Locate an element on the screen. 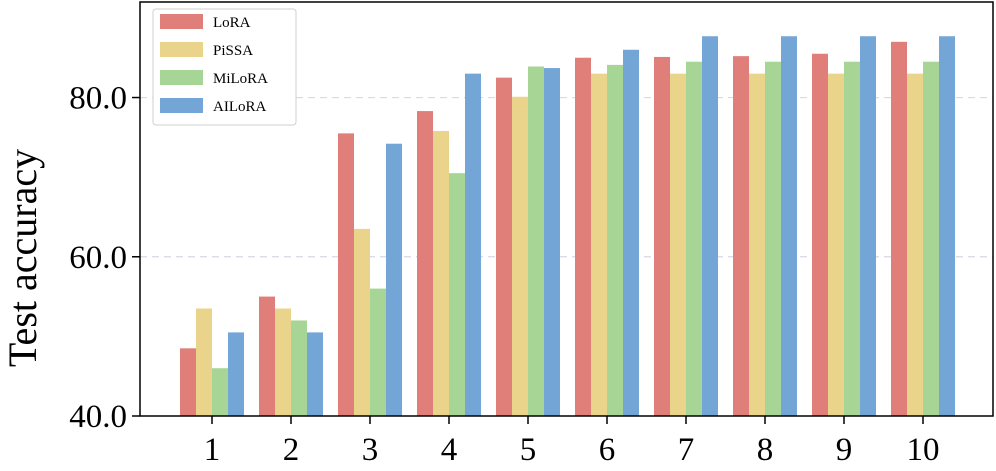 This screenshot has height=471, width=996. y-axis: 40.0 60.0 80.0 is located at coordinates (104, 258).